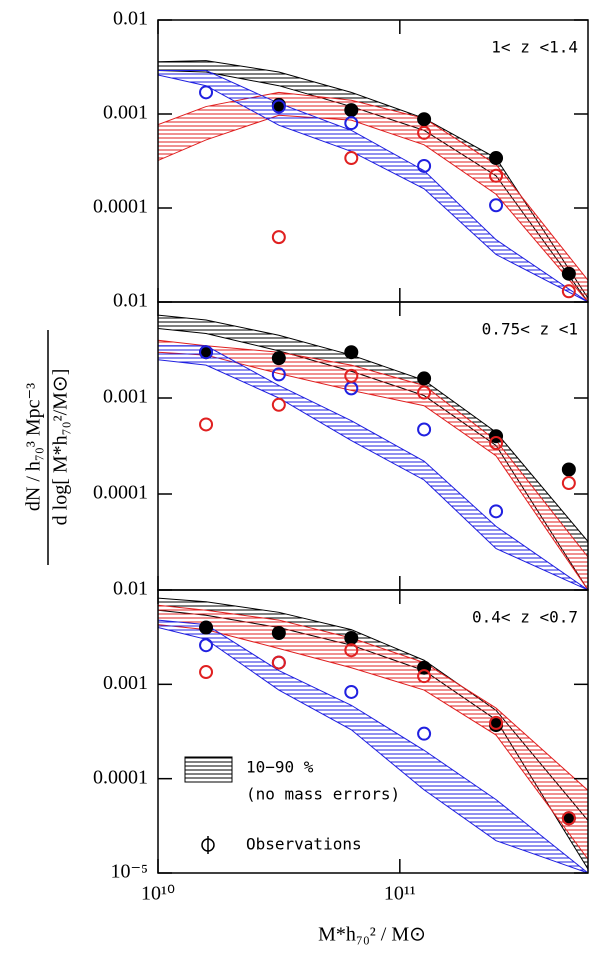 The image size is (598, 963). I want to click on x-tick-label: 10¹⁰, so click(158, 894).